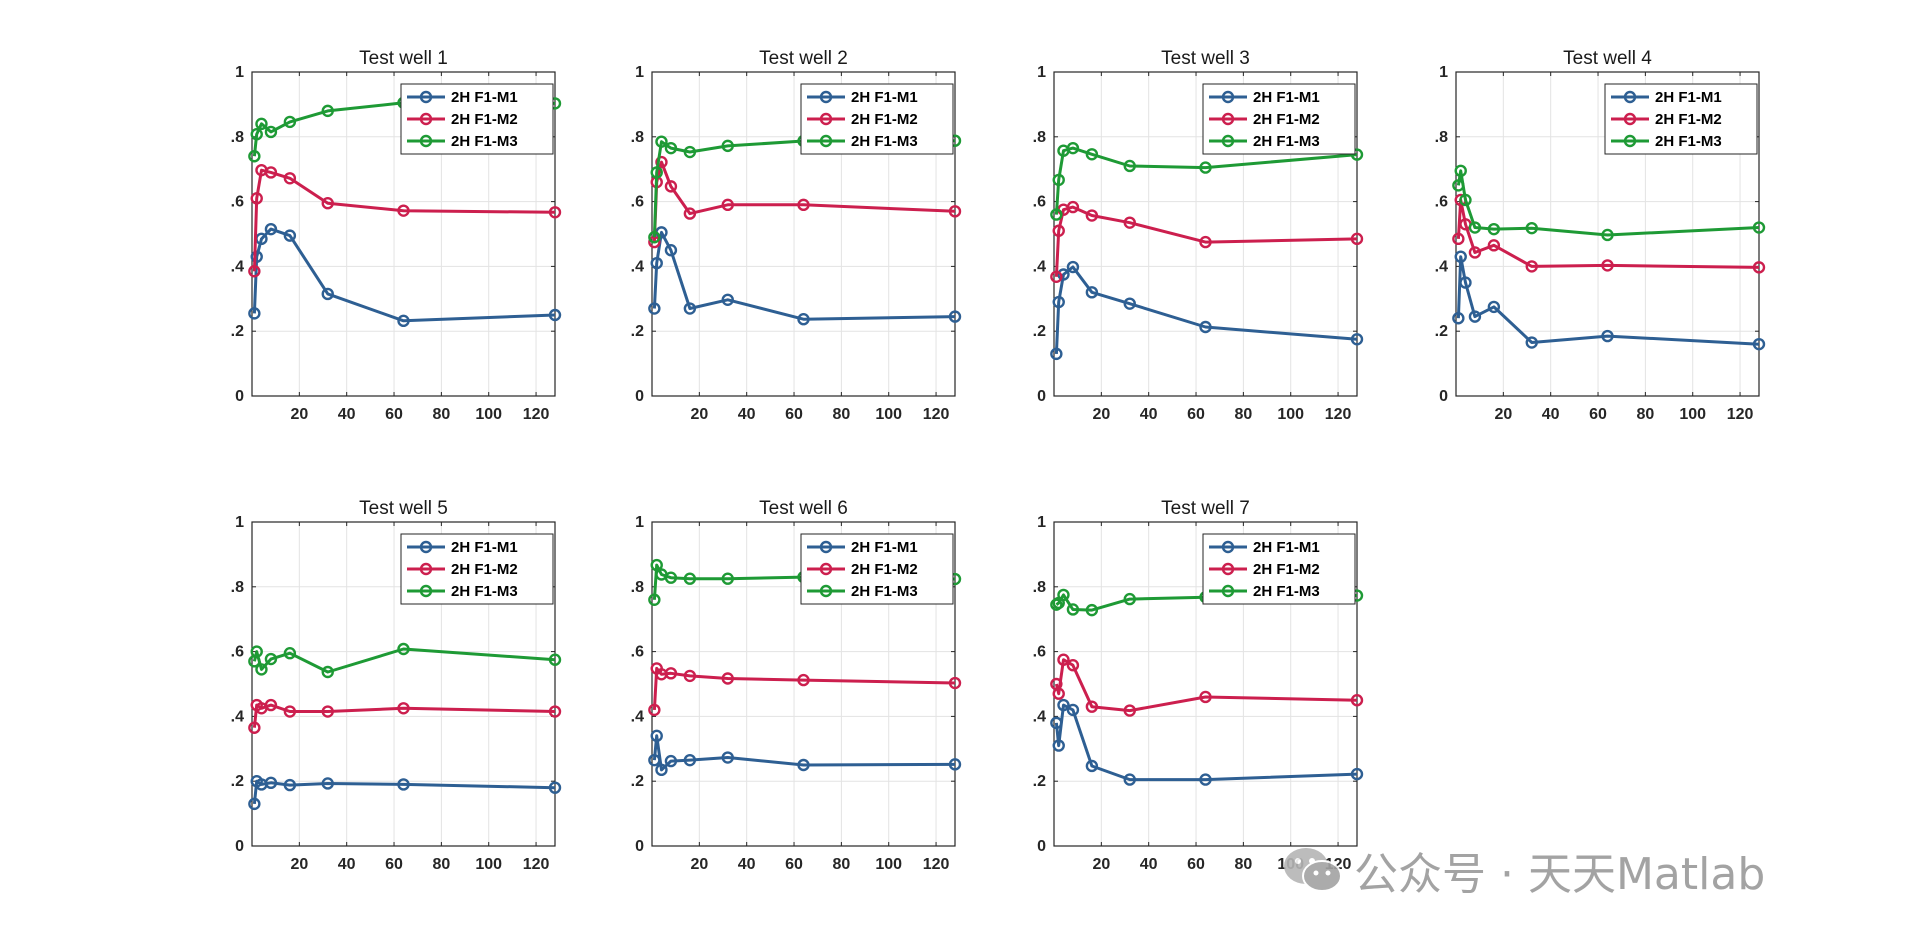 The height and width of the screenshot is (937, 1920). Describe the element at coordinates (1313, 870) in the screenshot. I see `wechat-icon` at that location.